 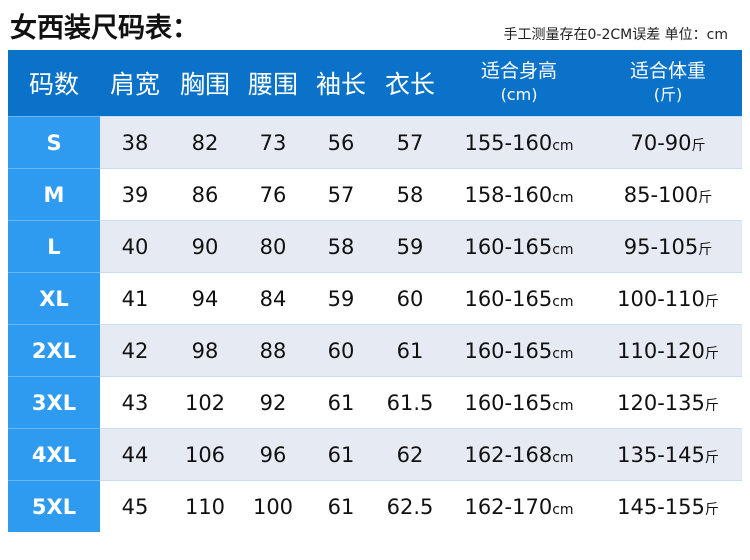 I want to click on cell-weight: 85-100斤, so click(x=668, y=194).